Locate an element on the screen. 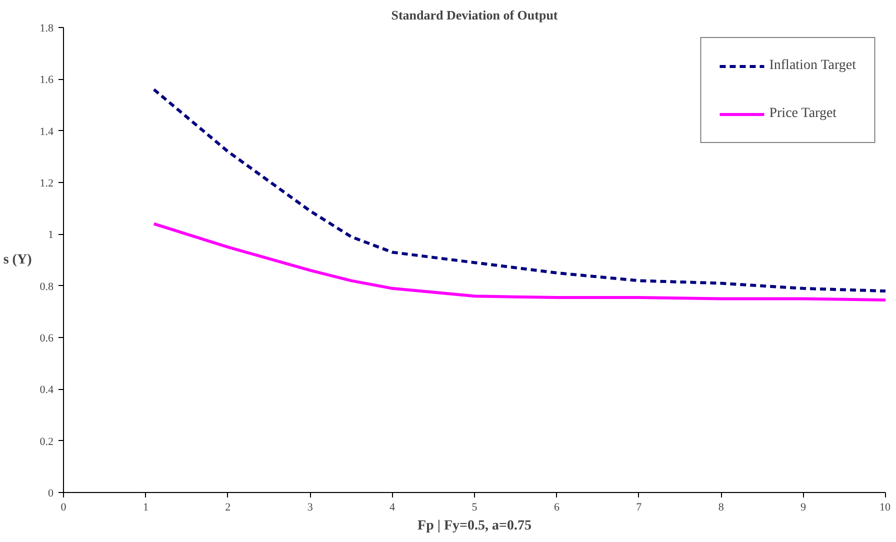 This screenshot has height=542, width=896. x-tick-label: 2 is located at coordinates (228, 508).